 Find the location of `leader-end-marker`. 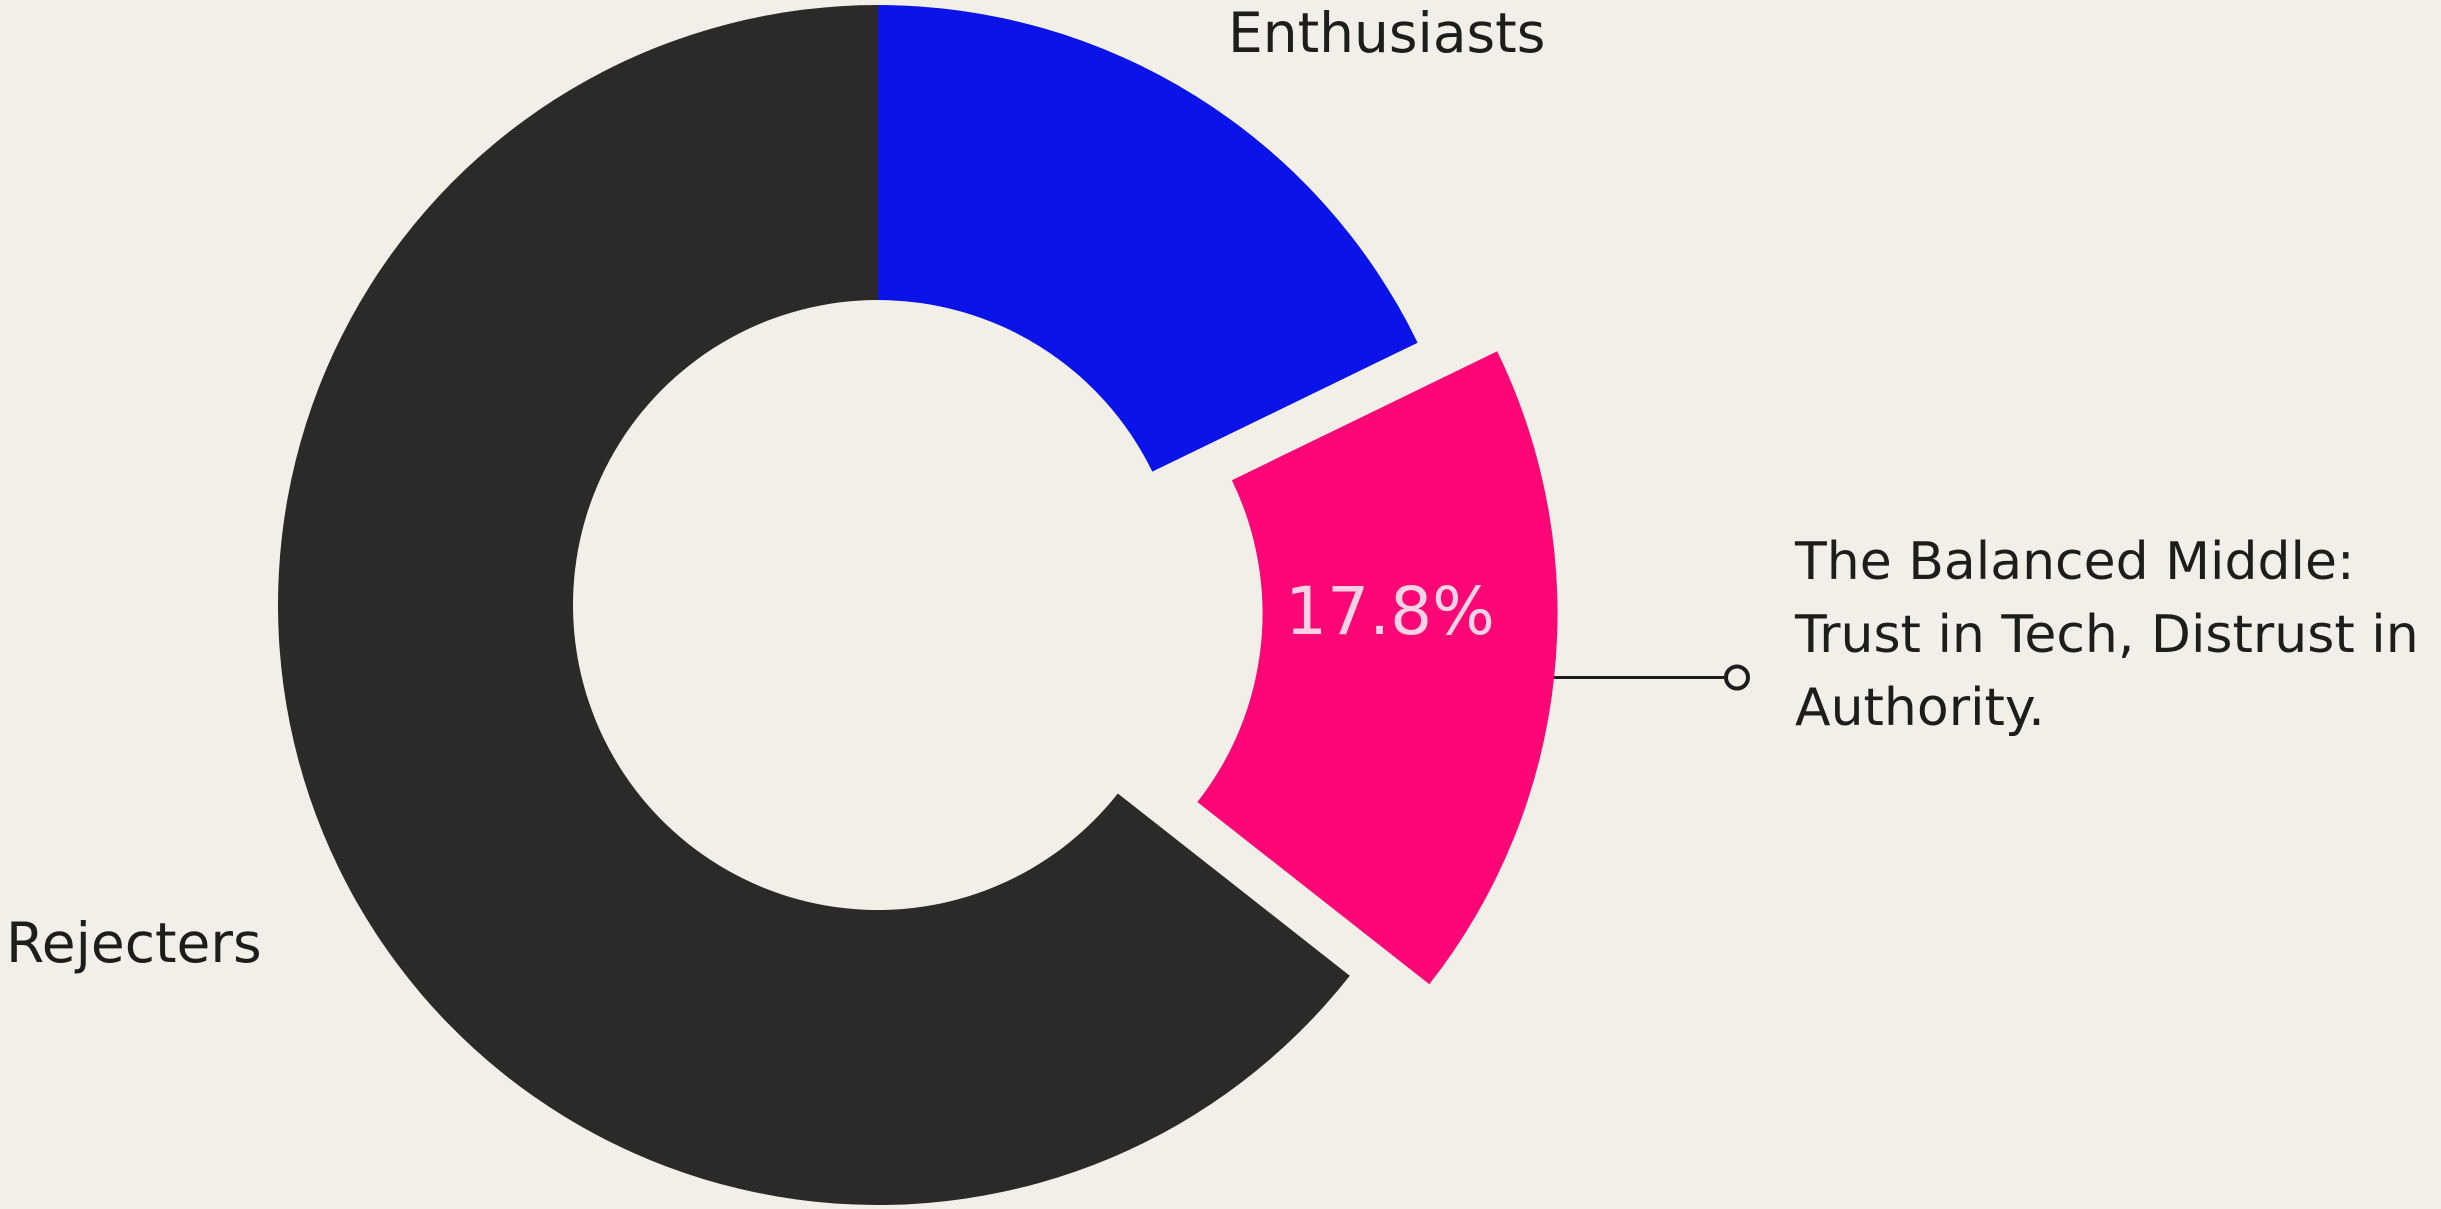

leader-end-marker is located at coordinates (1737, 677).